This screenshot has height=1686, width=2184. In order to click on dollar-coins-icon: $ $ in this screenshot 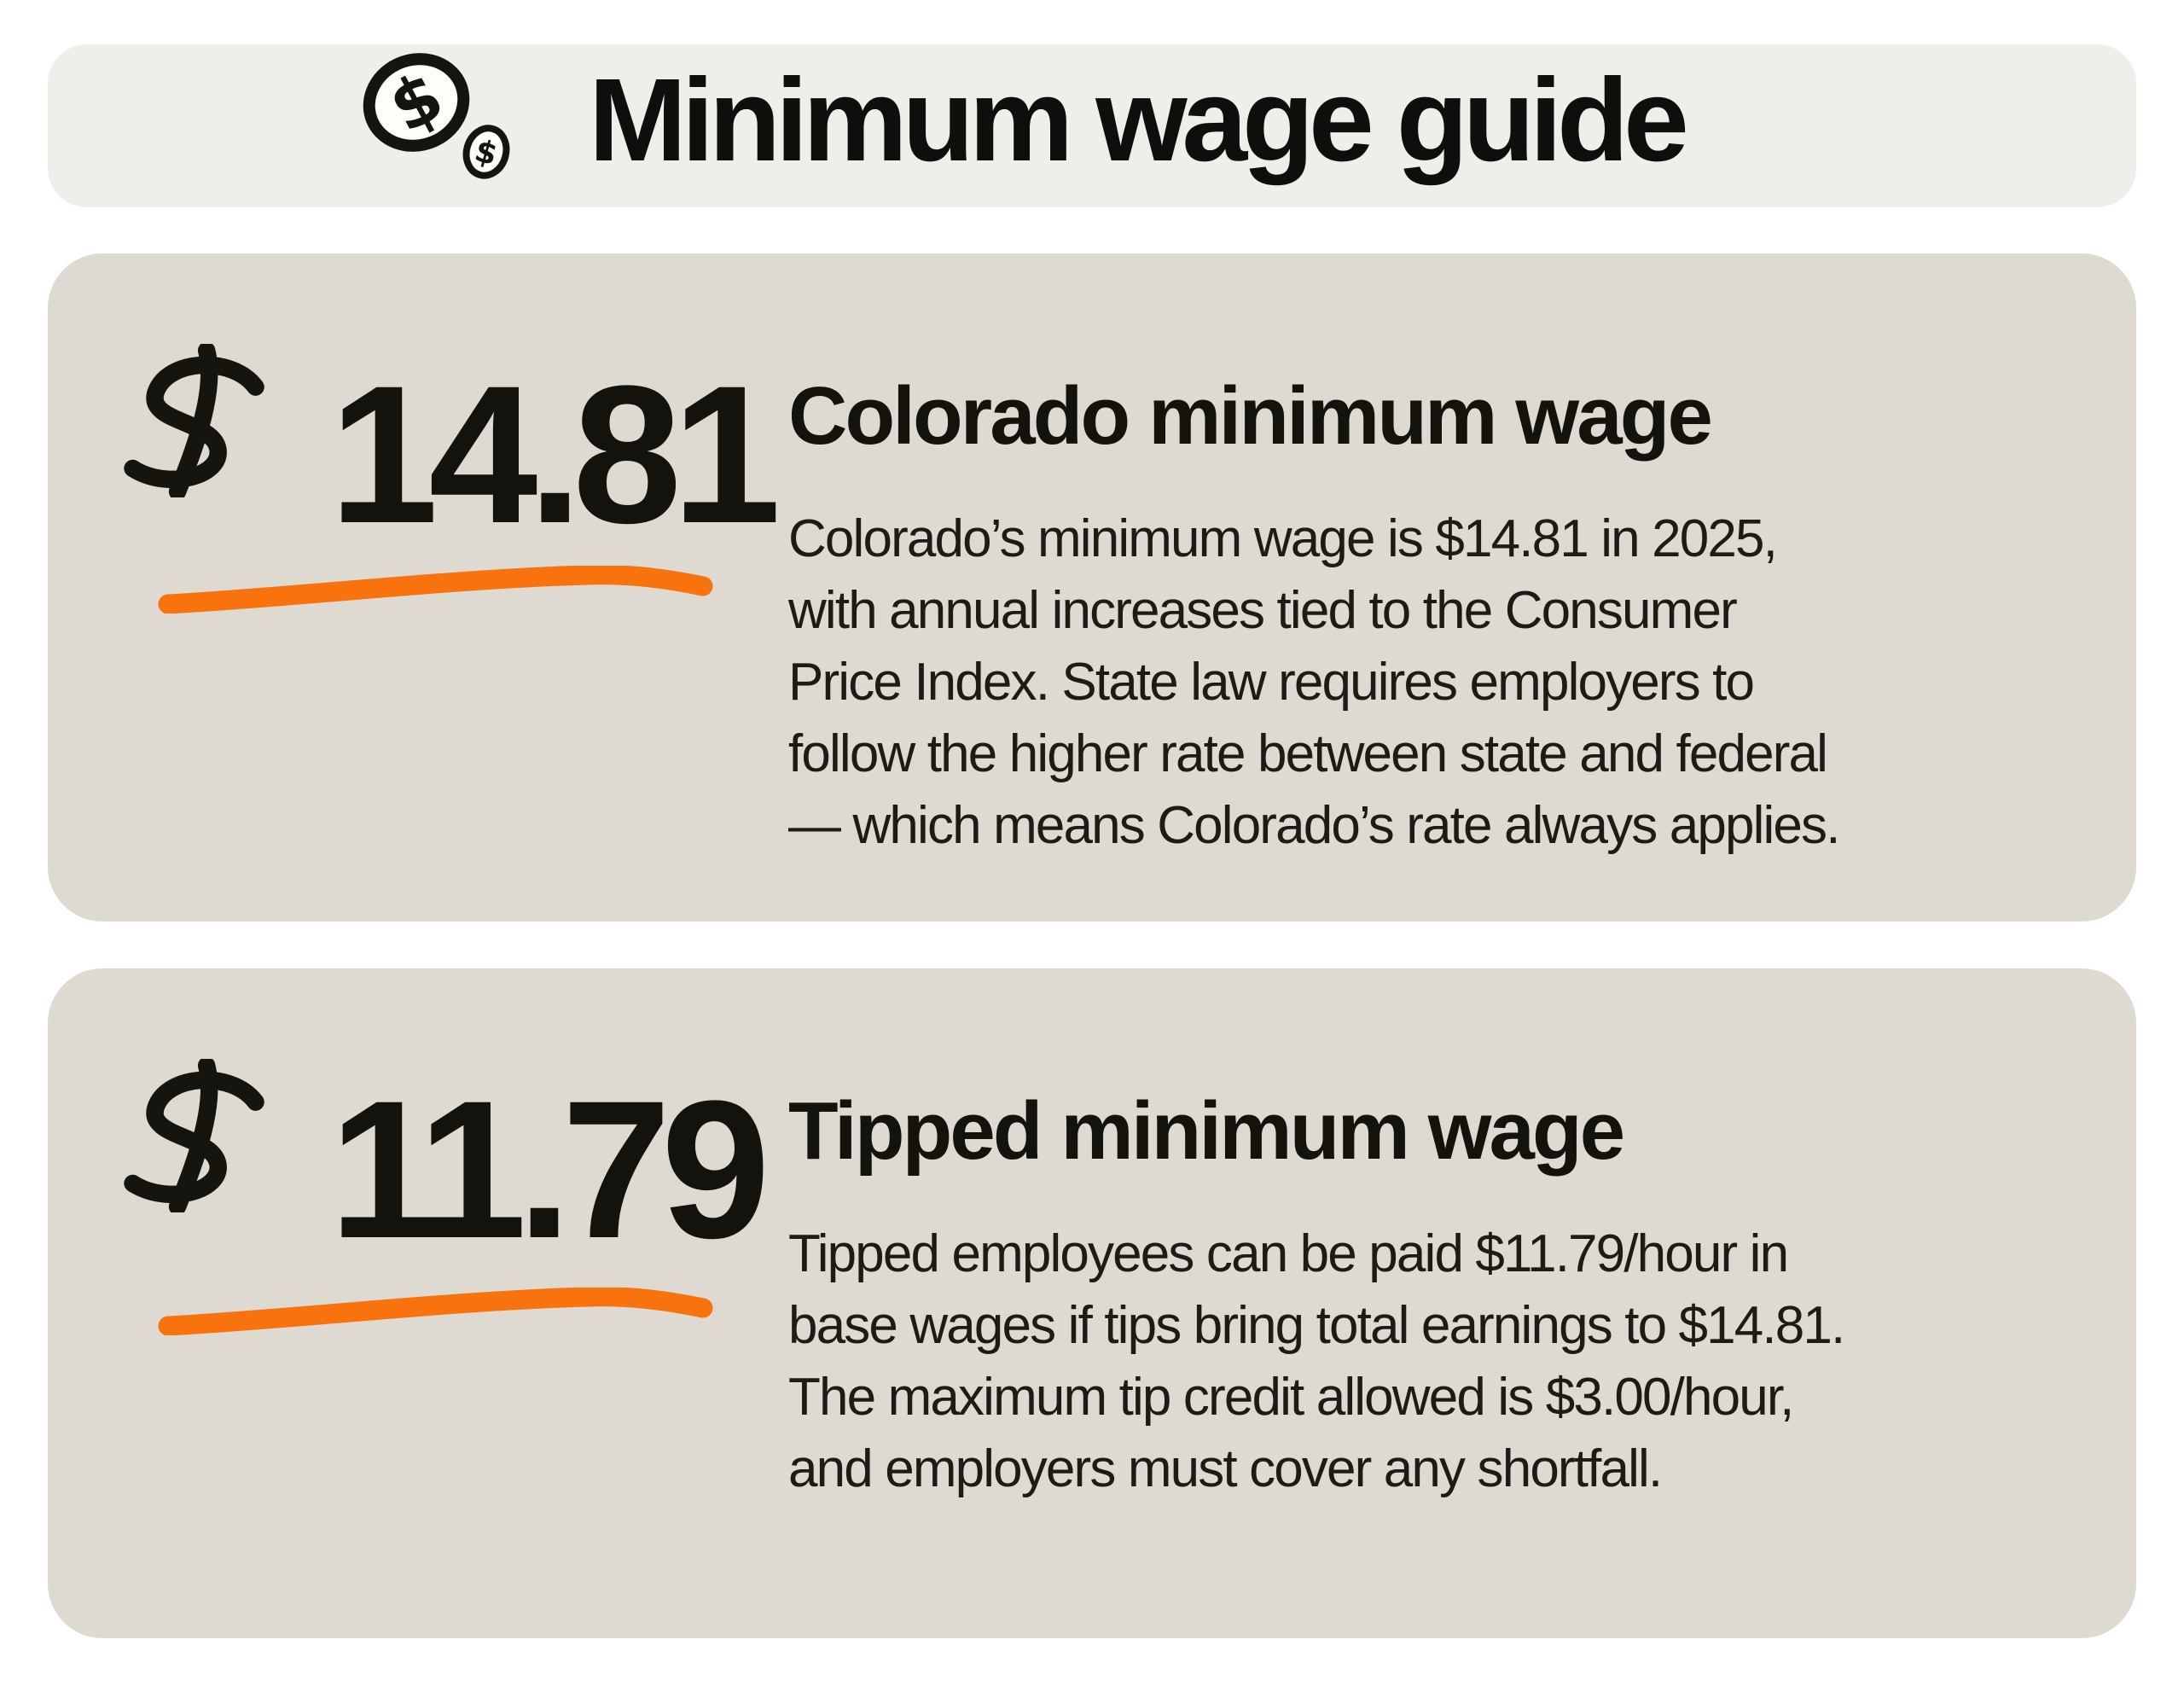, I will do `click(438, 105)`.